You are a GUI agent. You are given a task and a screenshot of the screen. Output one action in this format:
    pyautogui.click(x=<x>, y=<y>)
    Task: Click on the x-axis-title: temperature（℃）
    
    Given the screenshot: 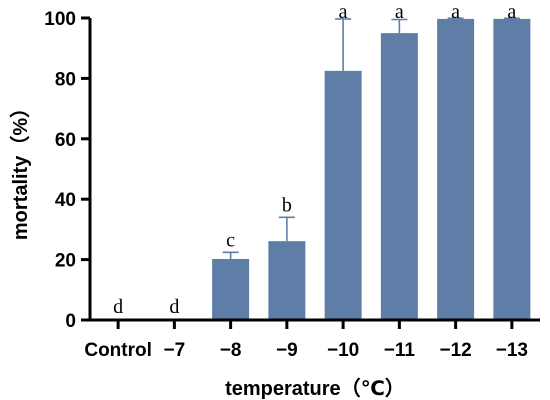 What is the action you would take?
    pyautogui.click(x=315, y=388)
    